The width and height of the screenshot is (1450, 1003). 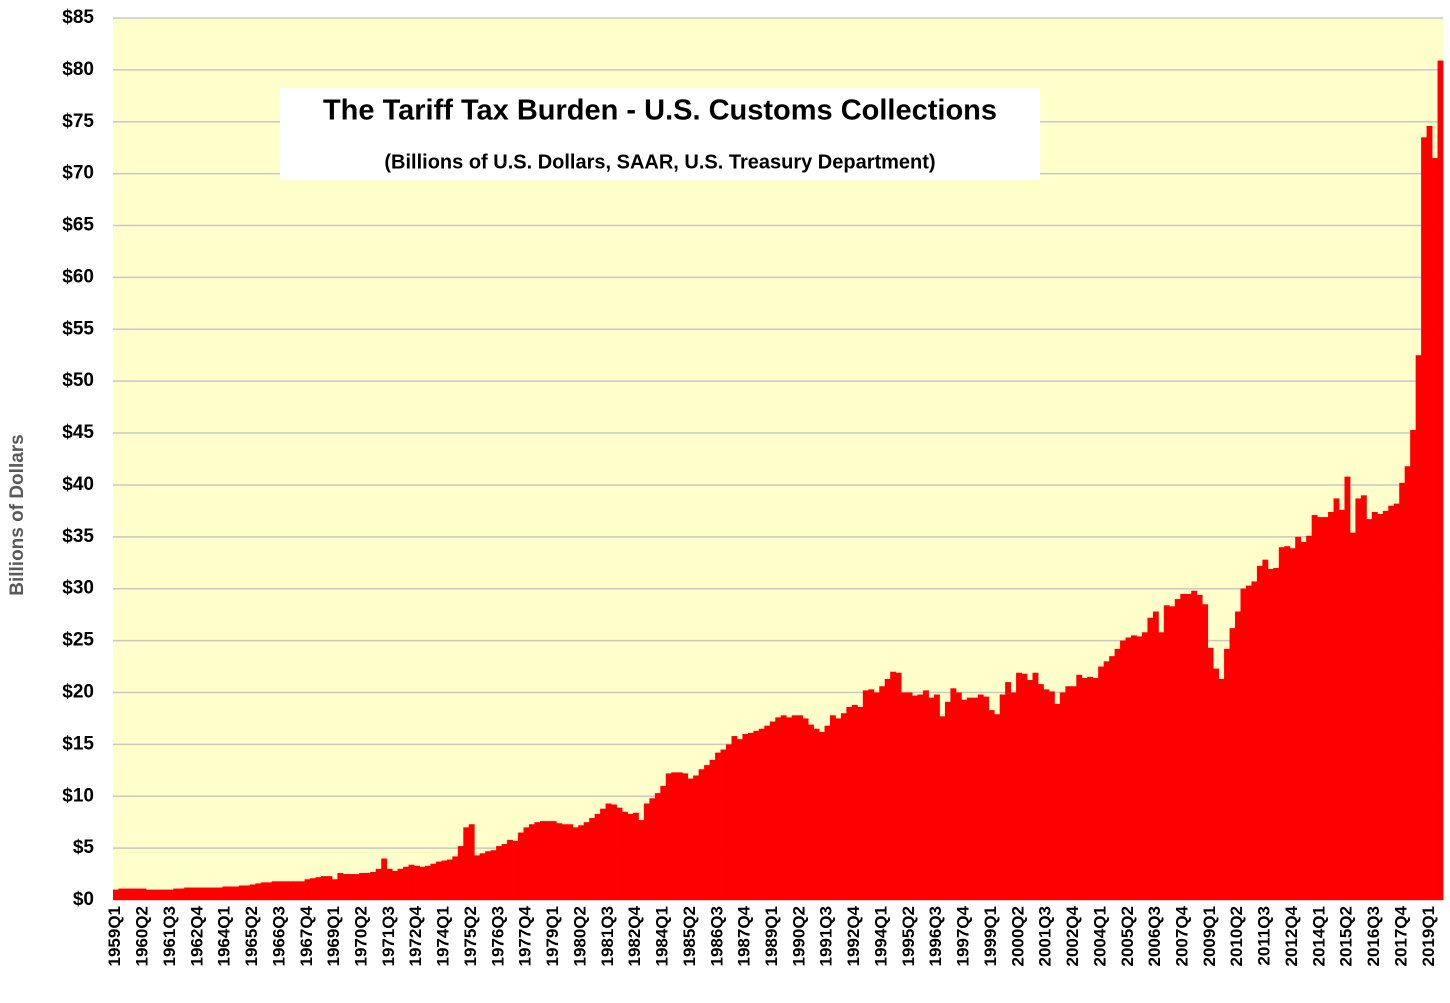 I want to click on x-tick-label: 2014Q1, so click(x=1318, y=936).